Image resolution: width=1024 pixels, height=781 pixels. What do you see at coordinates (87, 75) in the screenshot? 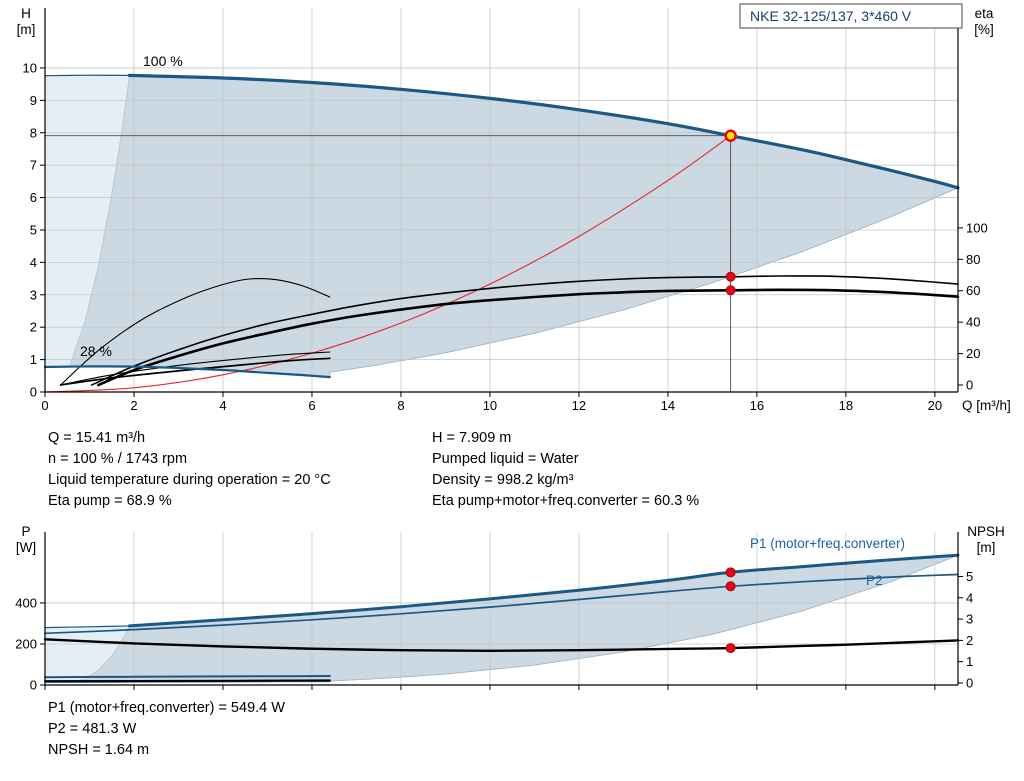
I see `pump-curve-100-ext` at bounding box center [87, 75].